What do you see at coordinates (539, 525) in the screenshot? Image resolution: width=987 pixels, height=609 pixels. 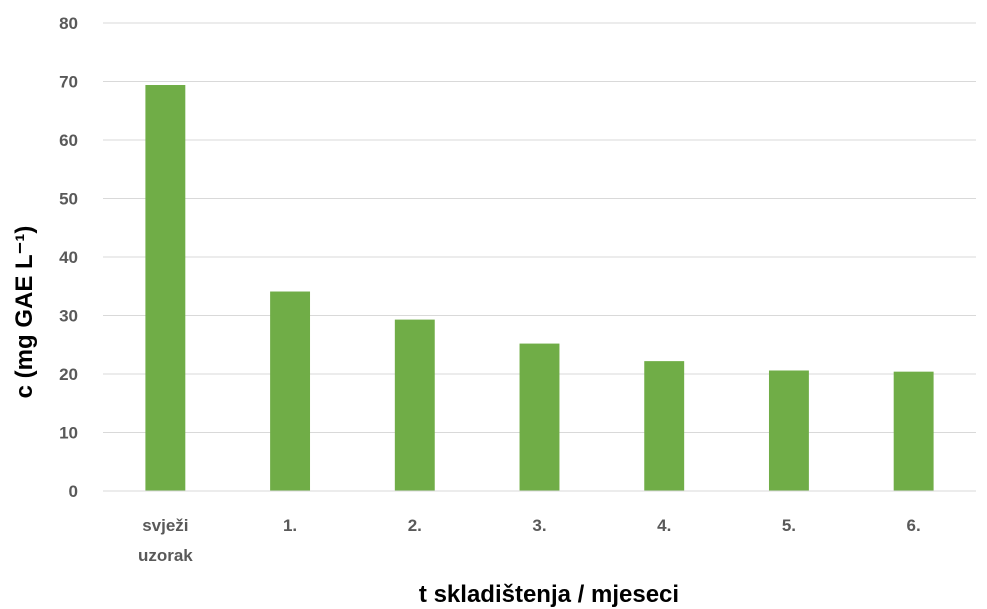 I see `x-tick-label: 3.` at bounding box center [539, 525].